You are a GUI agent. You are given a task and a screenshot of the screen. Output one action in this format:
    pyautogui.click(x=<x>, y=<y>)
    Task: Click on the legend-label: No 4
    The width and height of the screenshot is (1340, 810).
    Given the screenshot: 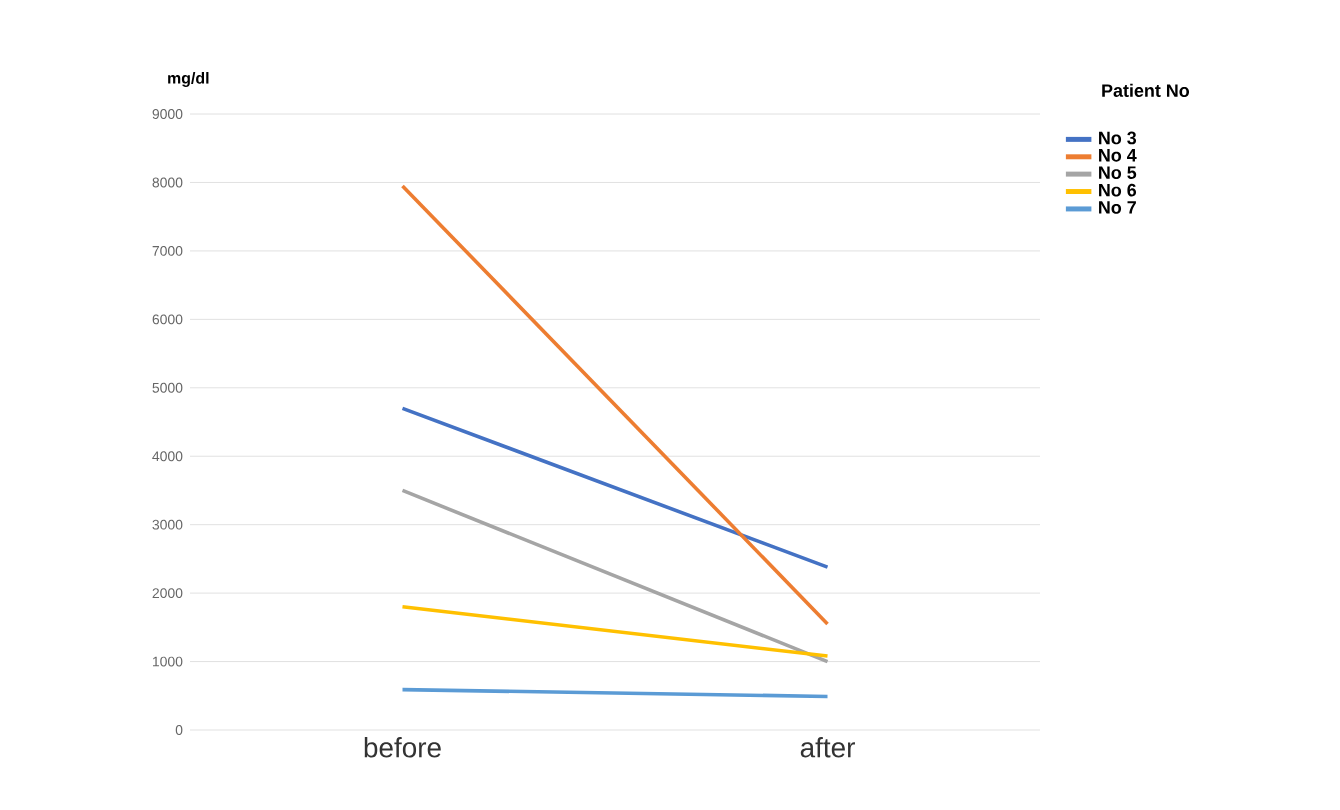 What is the action you would take?
    pyautogui.click(x=1118, y=155)
    